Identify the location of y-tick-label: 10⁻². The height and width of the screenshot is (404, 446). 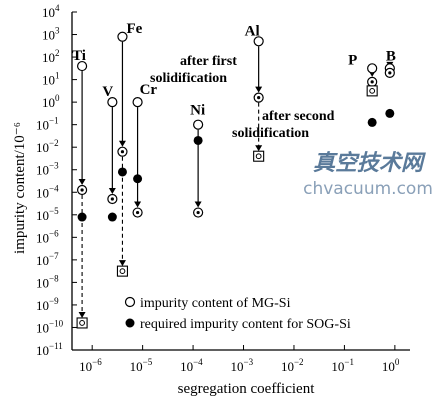
(47, 146).